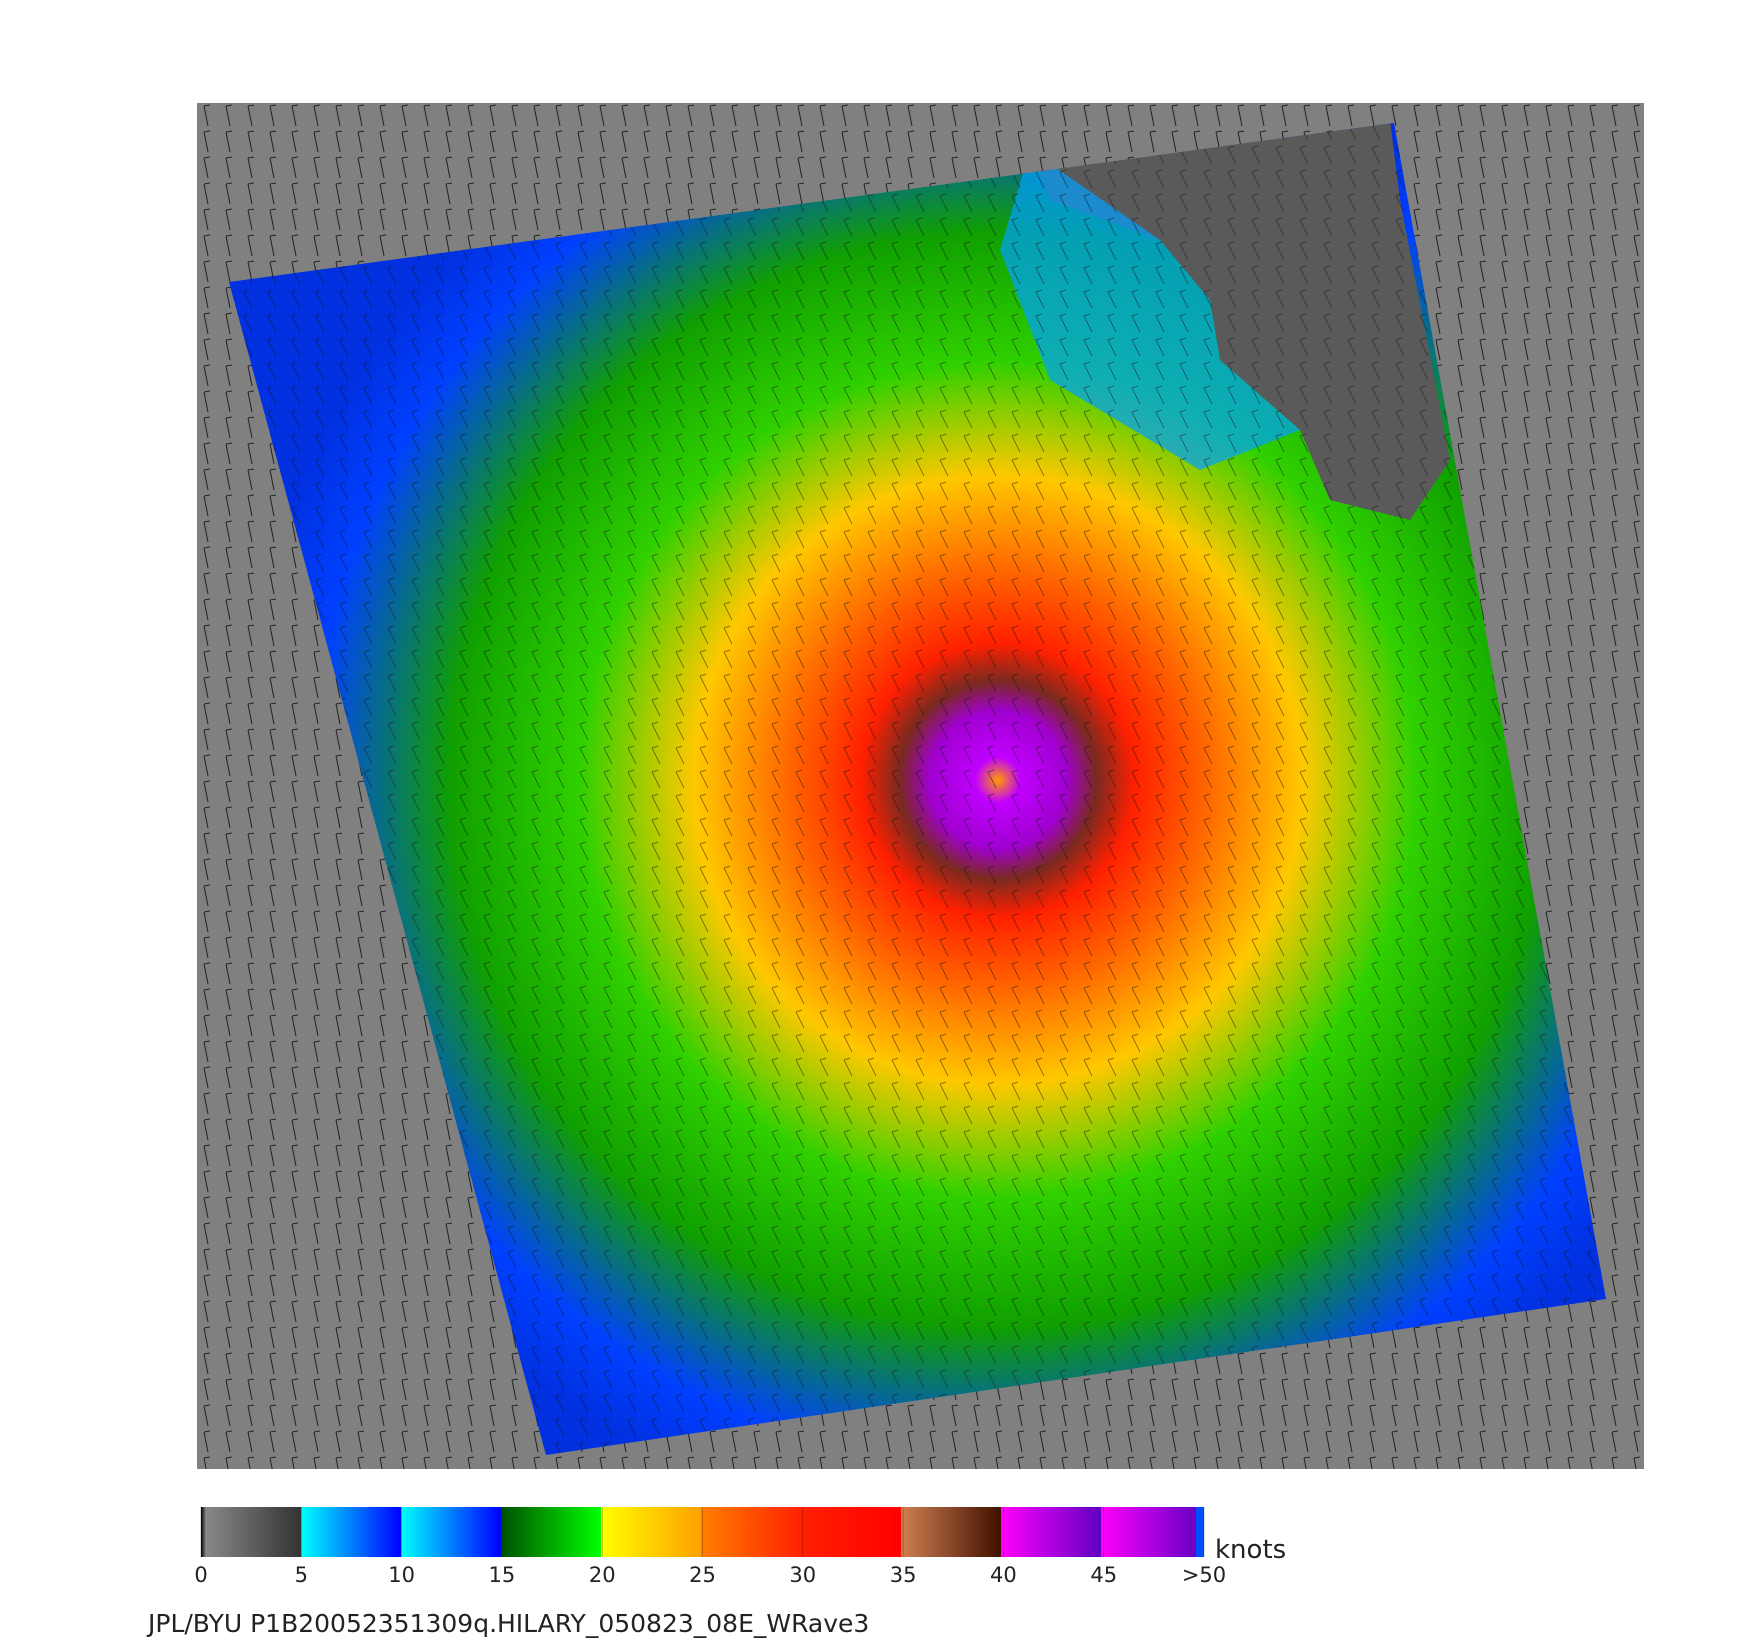  What do you see at coordinates (200, 1575) in the screenshot?
I see `colorbar-tick-label: 0` at bounding box center [200, 1575].